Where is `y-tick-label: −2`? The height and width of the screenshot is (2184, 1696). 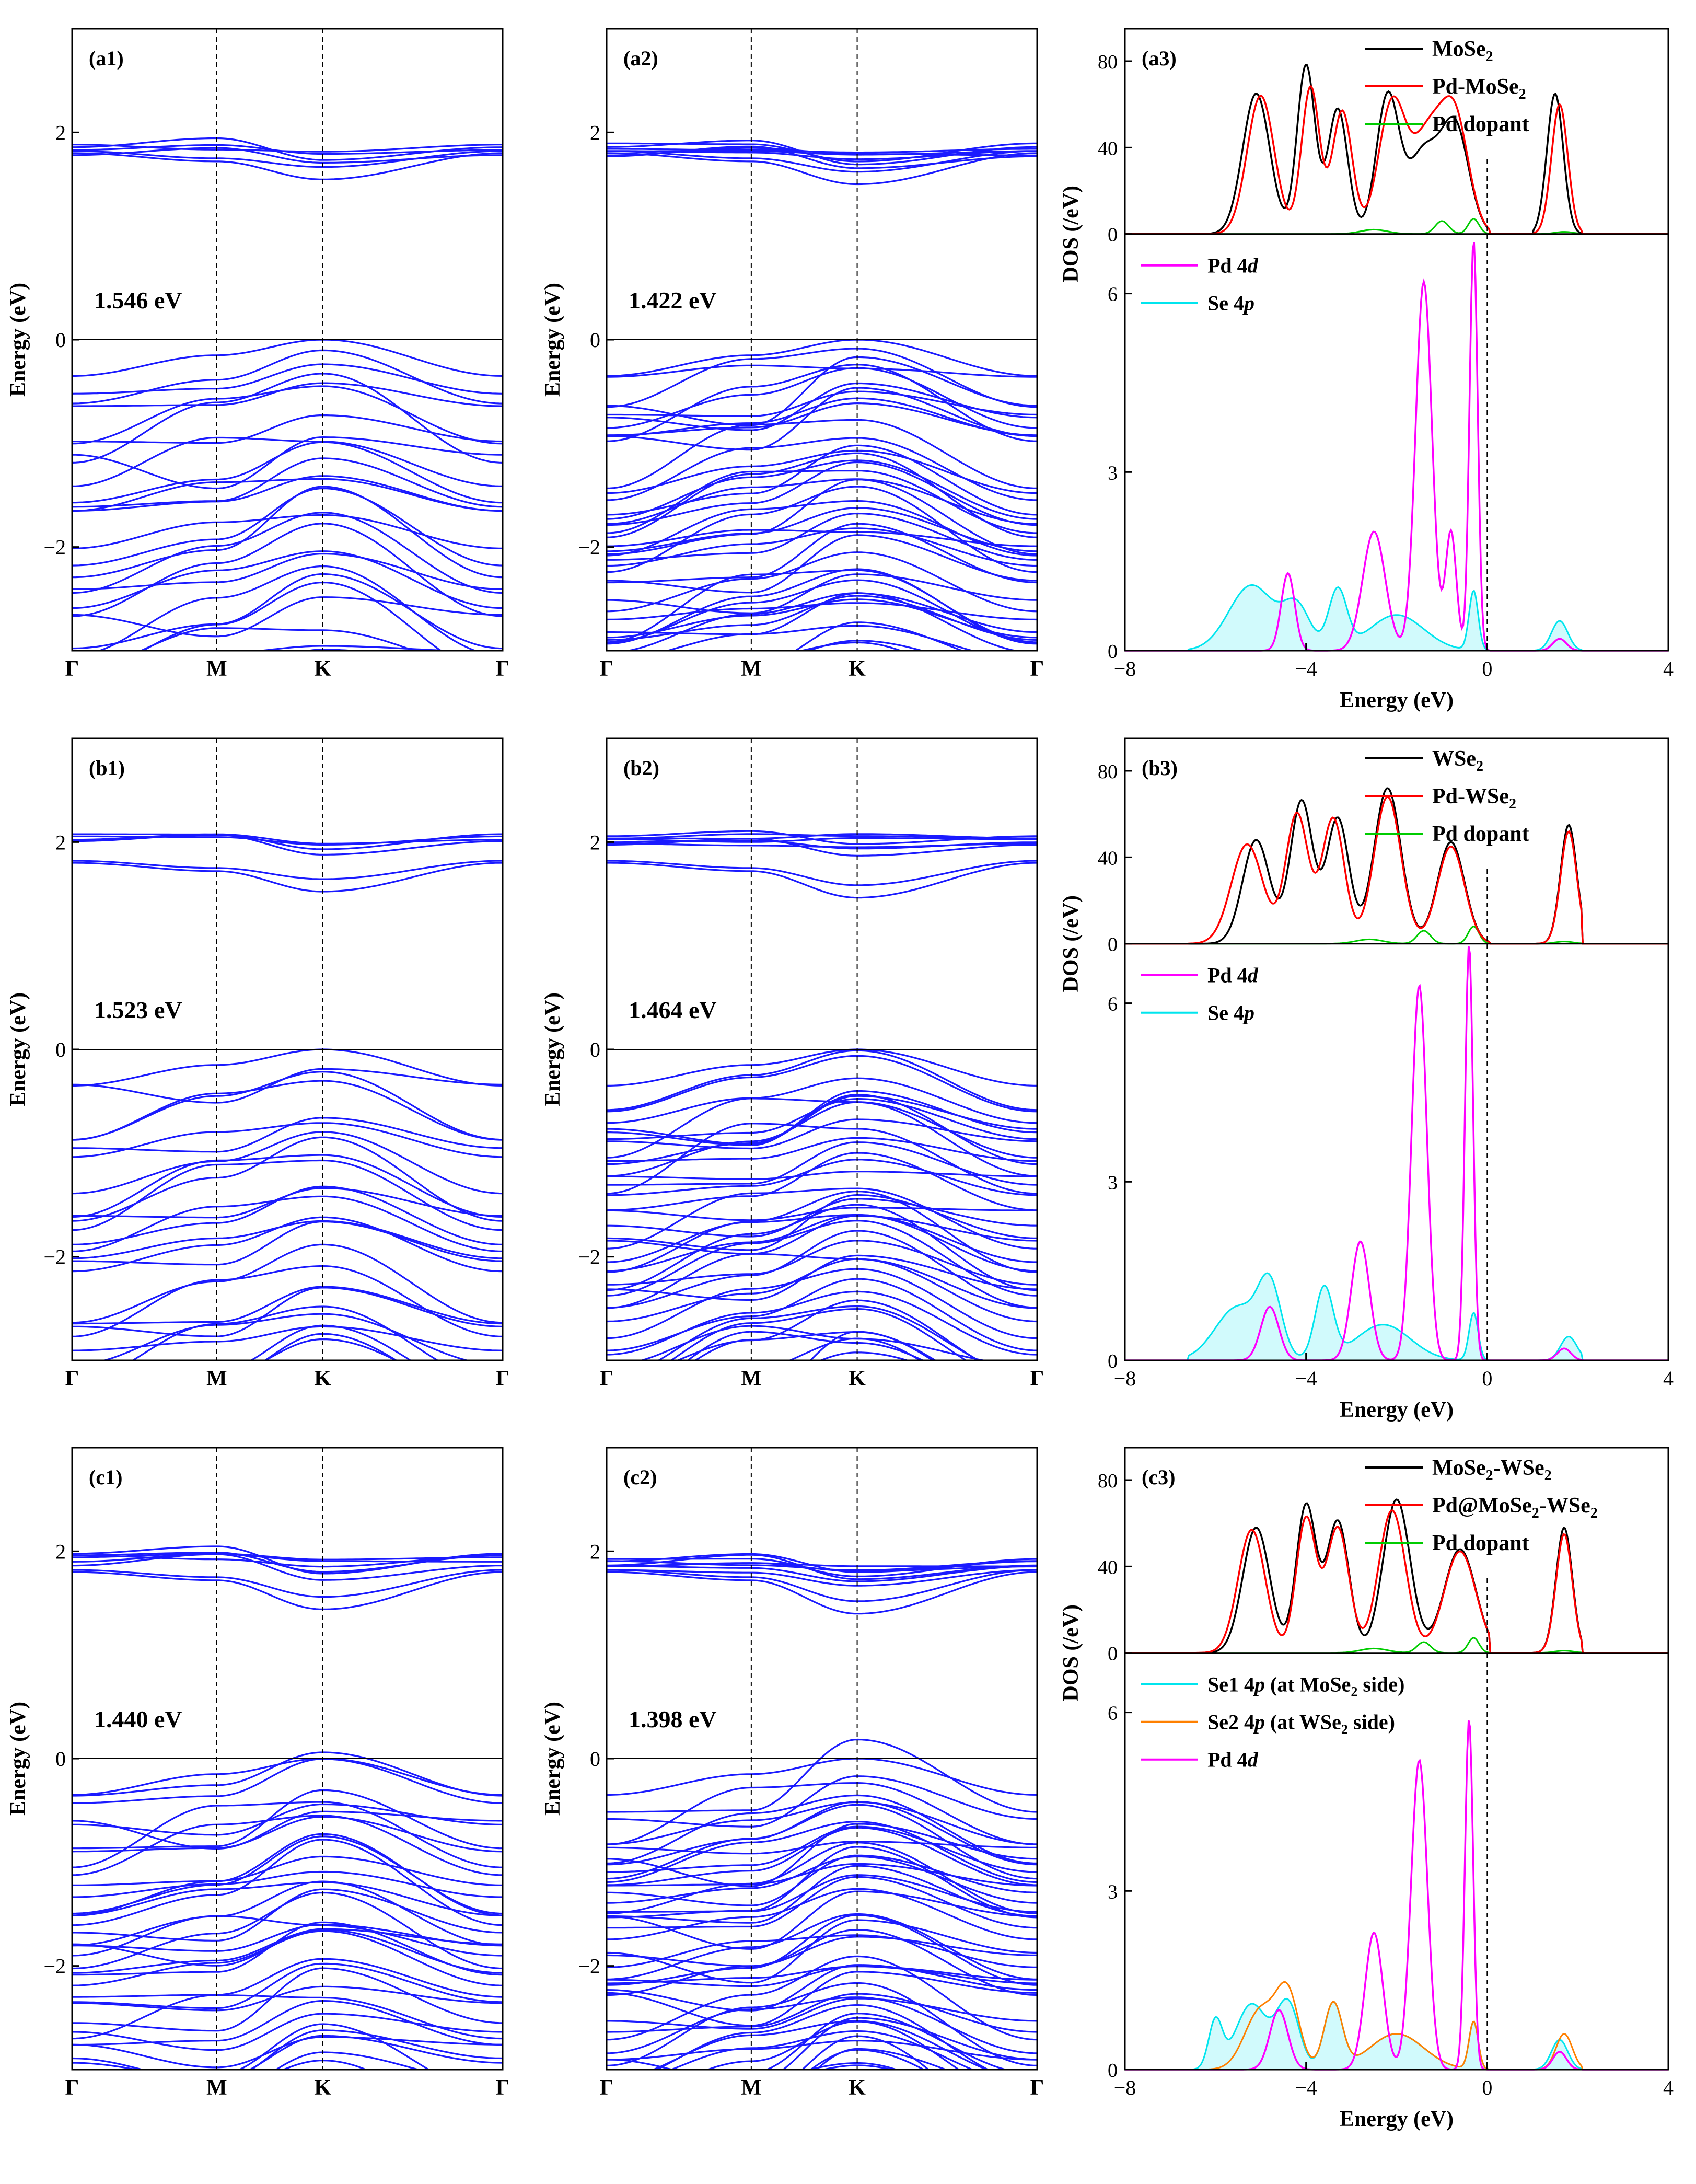 y-tick-label: −2 is located at coordinates (589, 548).